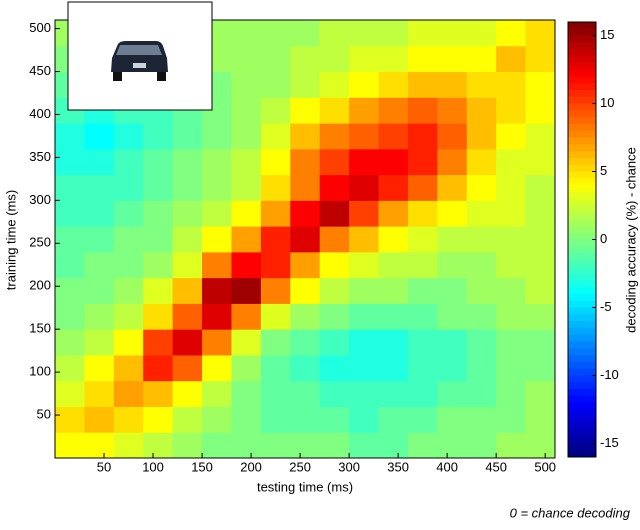  I want to click on x-tick-label: 100, so click(153, 466).